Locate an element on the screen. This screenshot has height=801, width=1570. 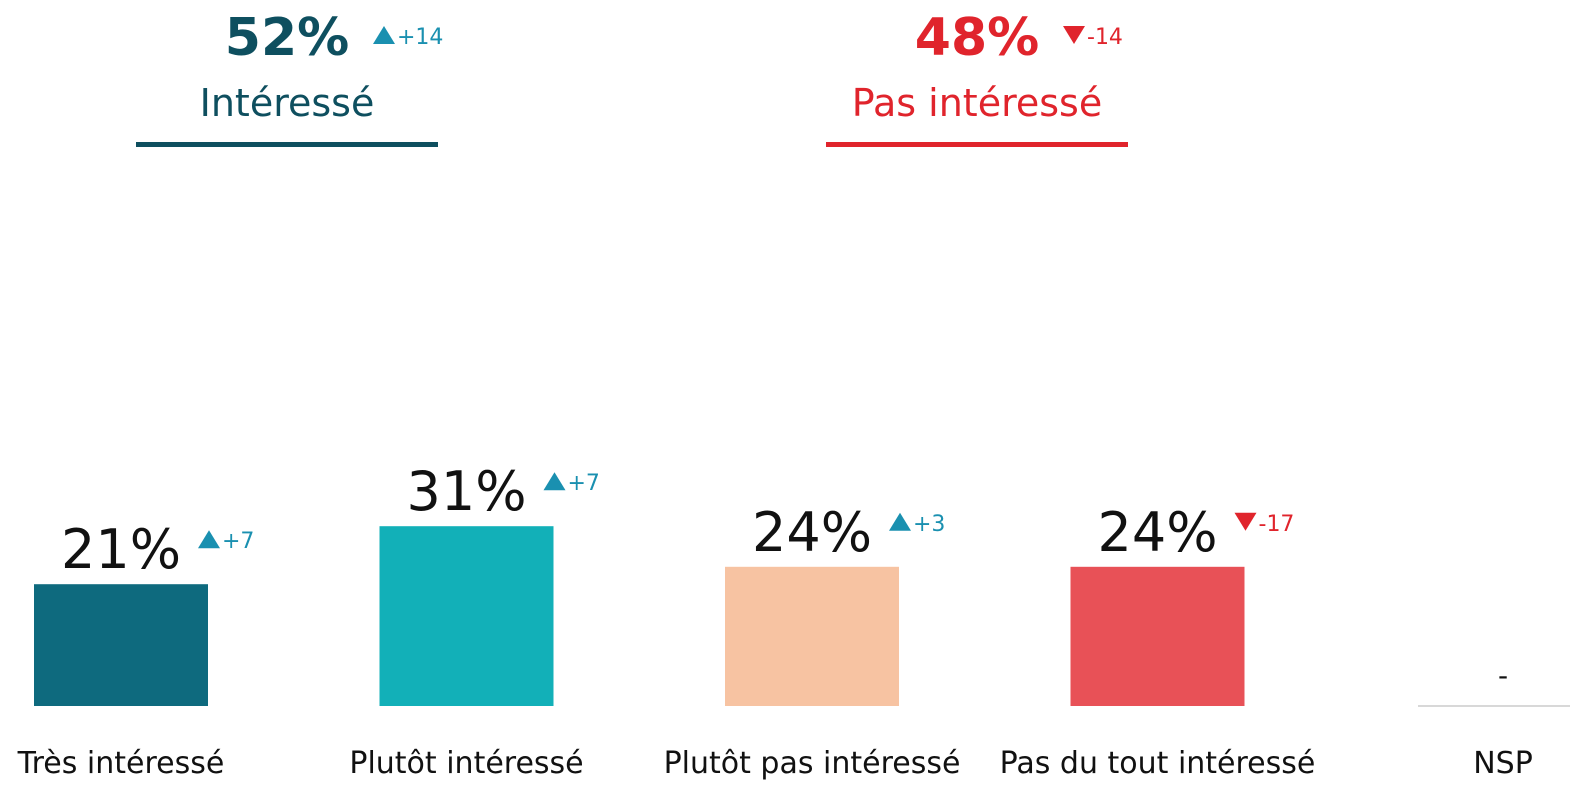
value-label: 21% is located at coordinates (121, 549).